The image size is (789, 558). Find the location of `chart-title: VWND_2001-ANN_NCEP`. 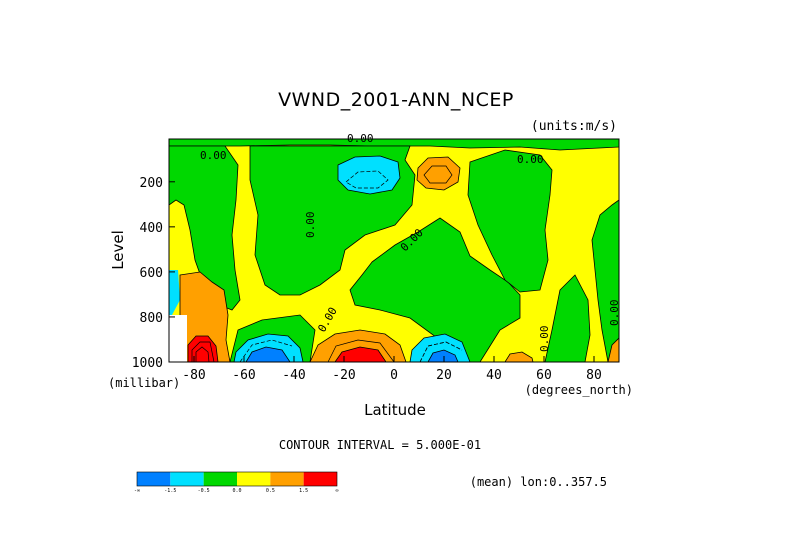

chart-title: VWND_2001-ANN_NCEP is located at coordinates (396, 100).